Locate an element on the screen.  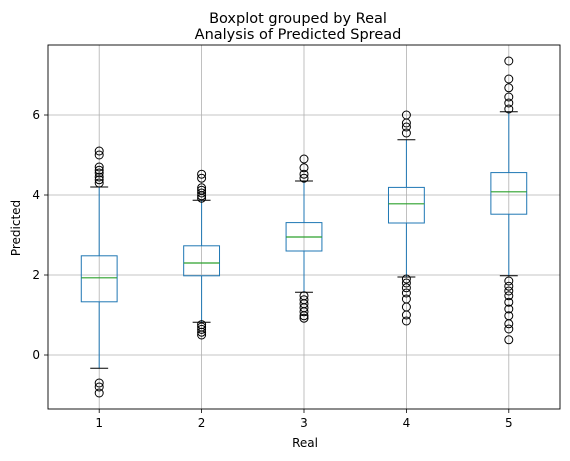
y-tick-label: 6 is located at coordinates (36, 115).